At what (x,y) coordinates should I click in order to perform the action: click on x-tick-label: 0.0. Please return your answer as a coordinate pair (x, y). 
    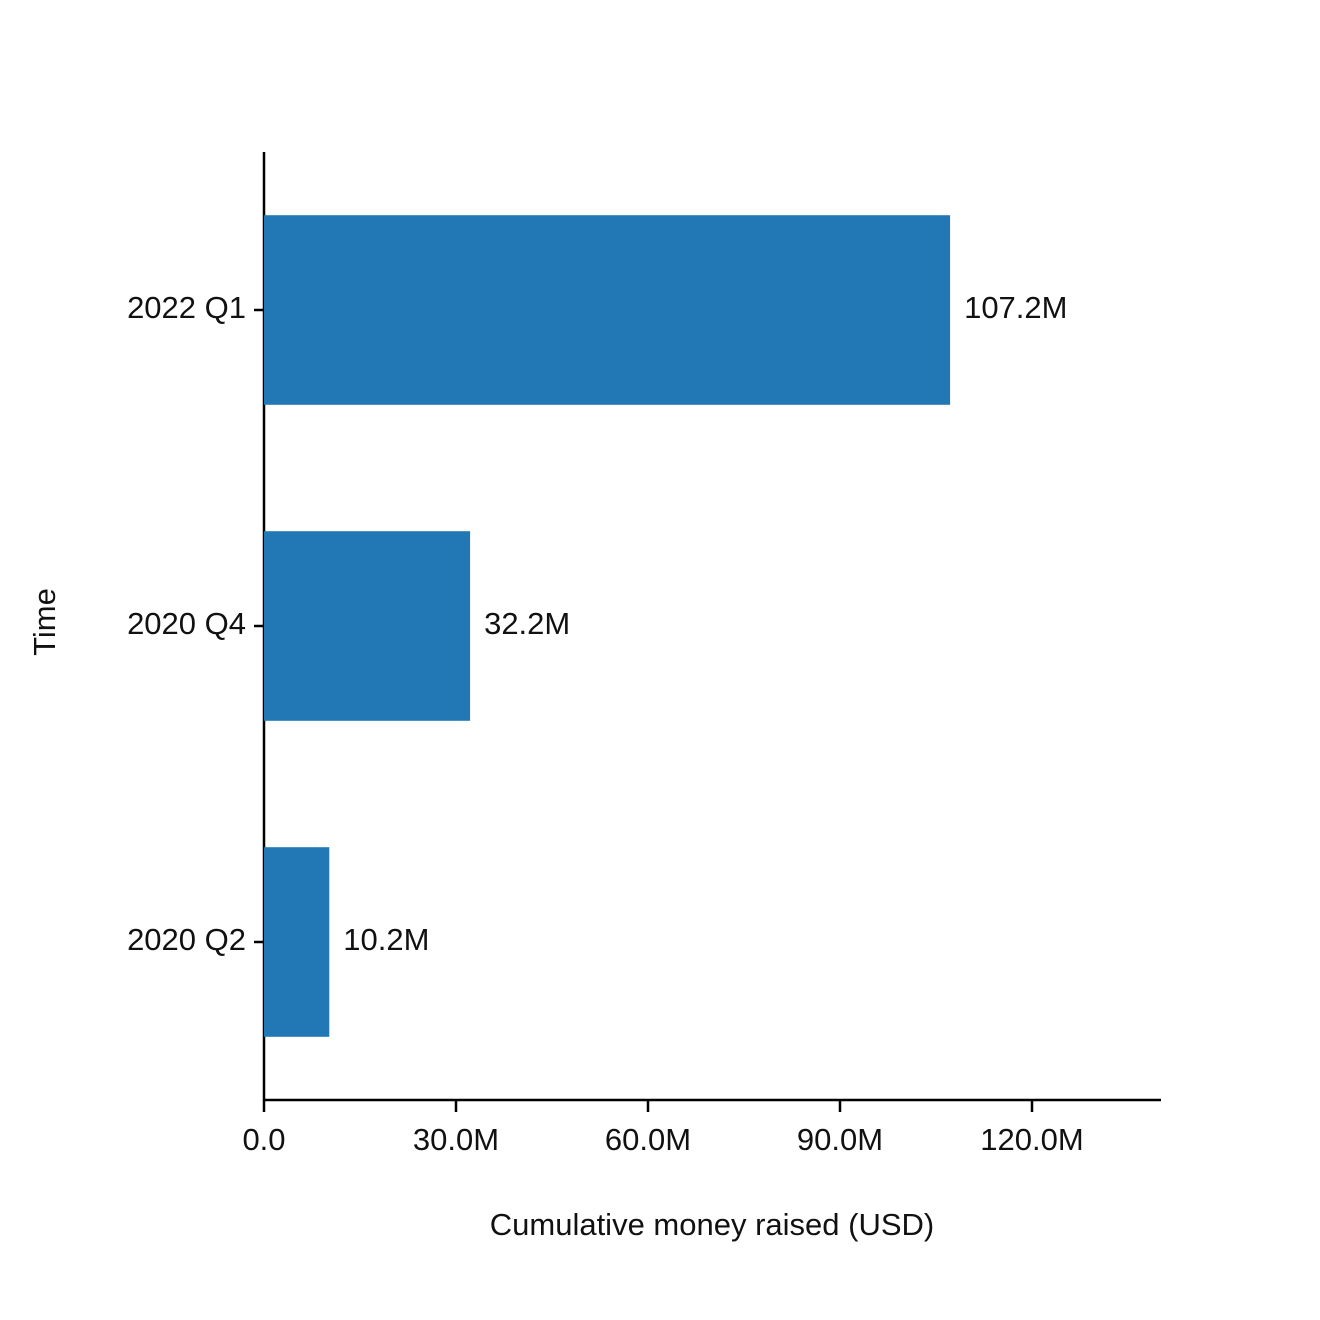
    Looking at the image, I should click on (263, 1139).